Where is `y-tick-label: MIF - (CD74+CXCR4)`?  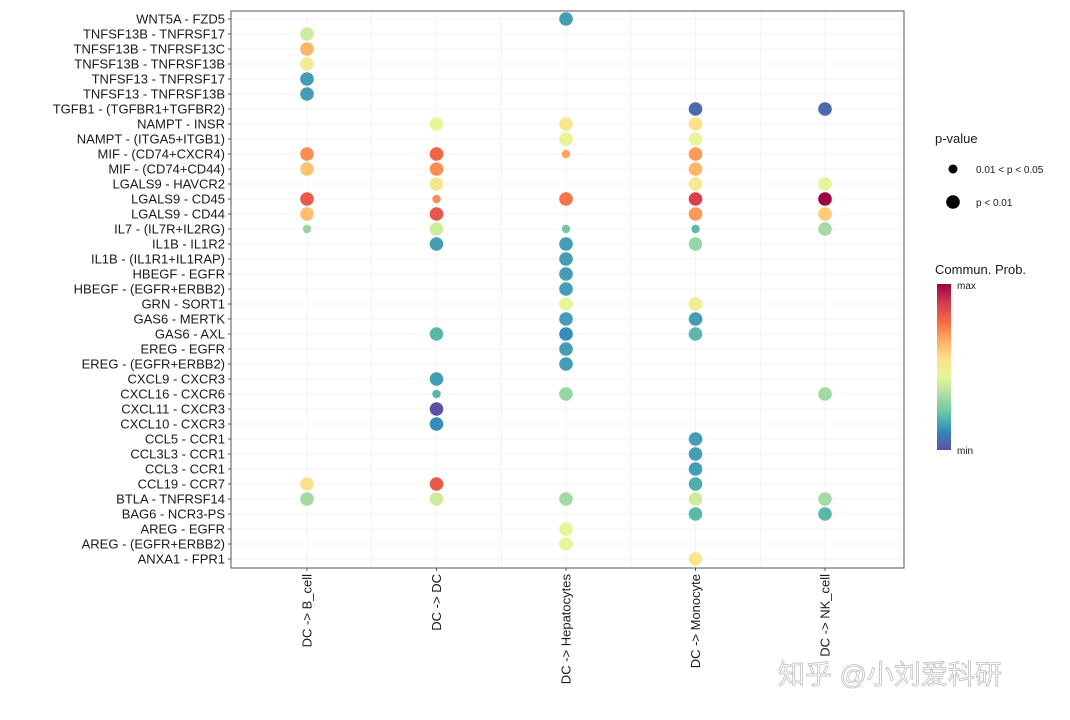 y-tick-label: MIF - (CD74+CXCR4) is located at coordinates (162, 154).